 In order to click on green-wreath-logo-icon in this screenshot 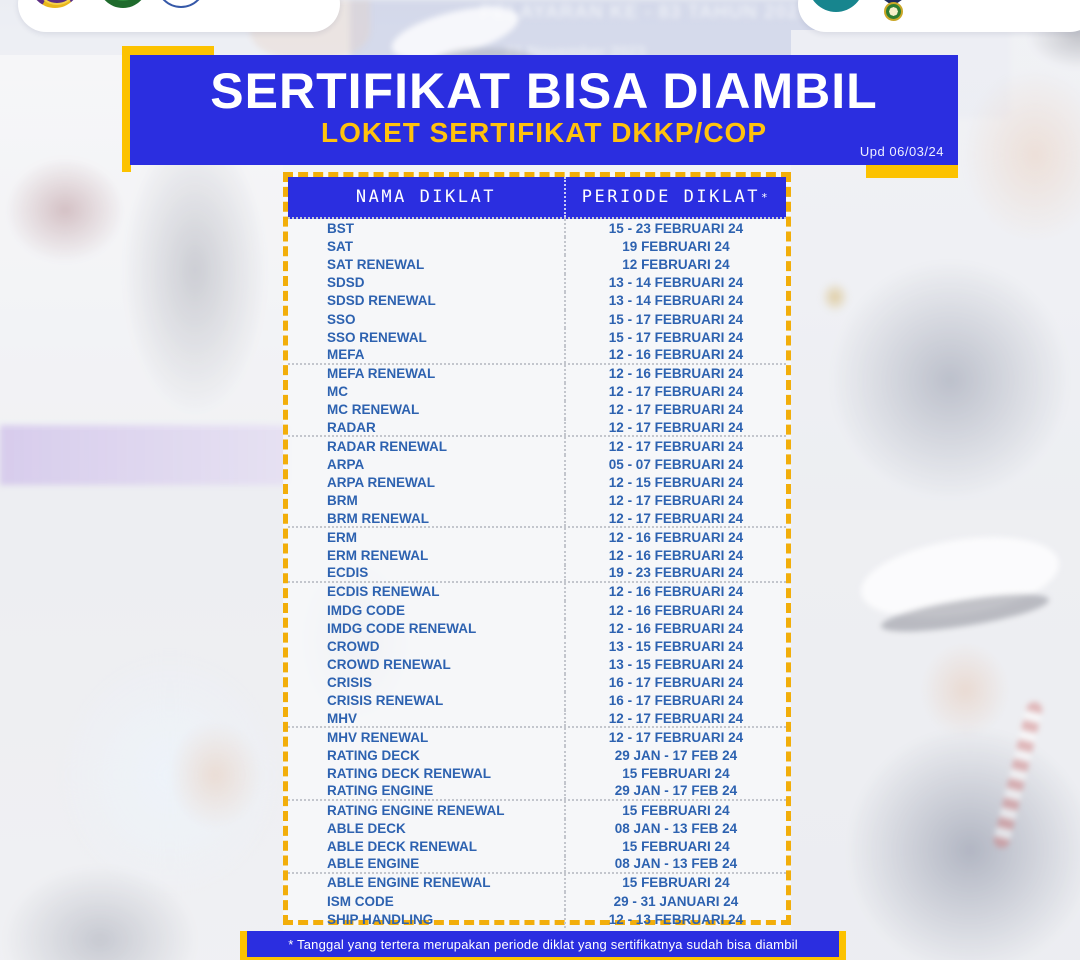, I will do `click(123, 4)`.